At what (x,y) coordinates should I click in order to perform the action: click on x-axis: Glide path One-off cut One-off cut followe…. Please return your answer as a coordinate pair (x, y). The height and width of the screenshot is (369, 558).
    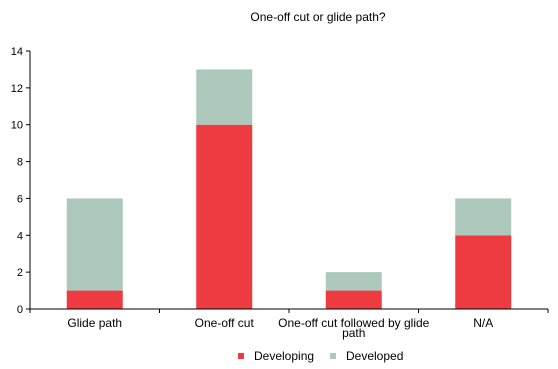
    Looking at the image, I should click on (289, 324).